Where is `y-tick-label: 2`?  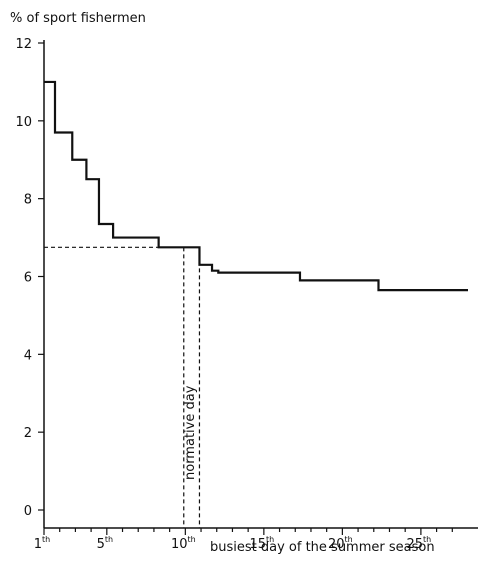 y-tick-label: 2 is located at coordinates (28, 433).